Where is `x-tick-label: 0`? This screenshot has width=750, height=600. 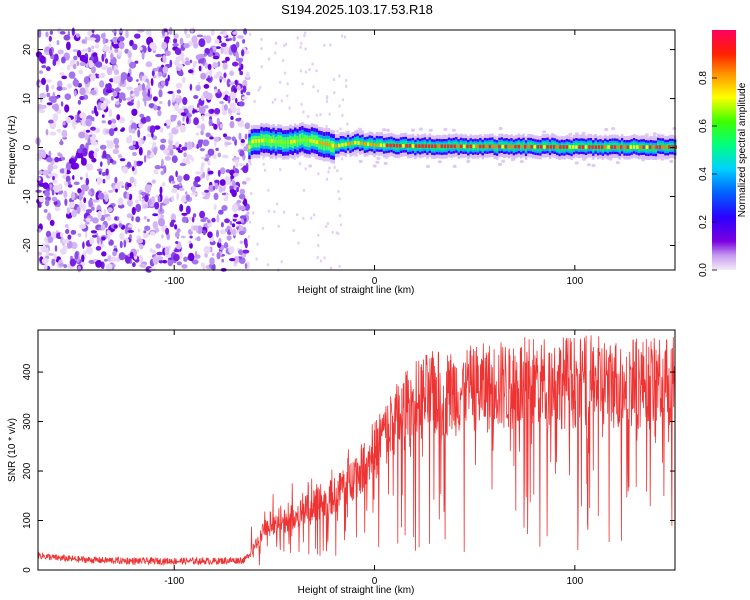 x-tick-label: 0 is located at coordinates (375, 281).